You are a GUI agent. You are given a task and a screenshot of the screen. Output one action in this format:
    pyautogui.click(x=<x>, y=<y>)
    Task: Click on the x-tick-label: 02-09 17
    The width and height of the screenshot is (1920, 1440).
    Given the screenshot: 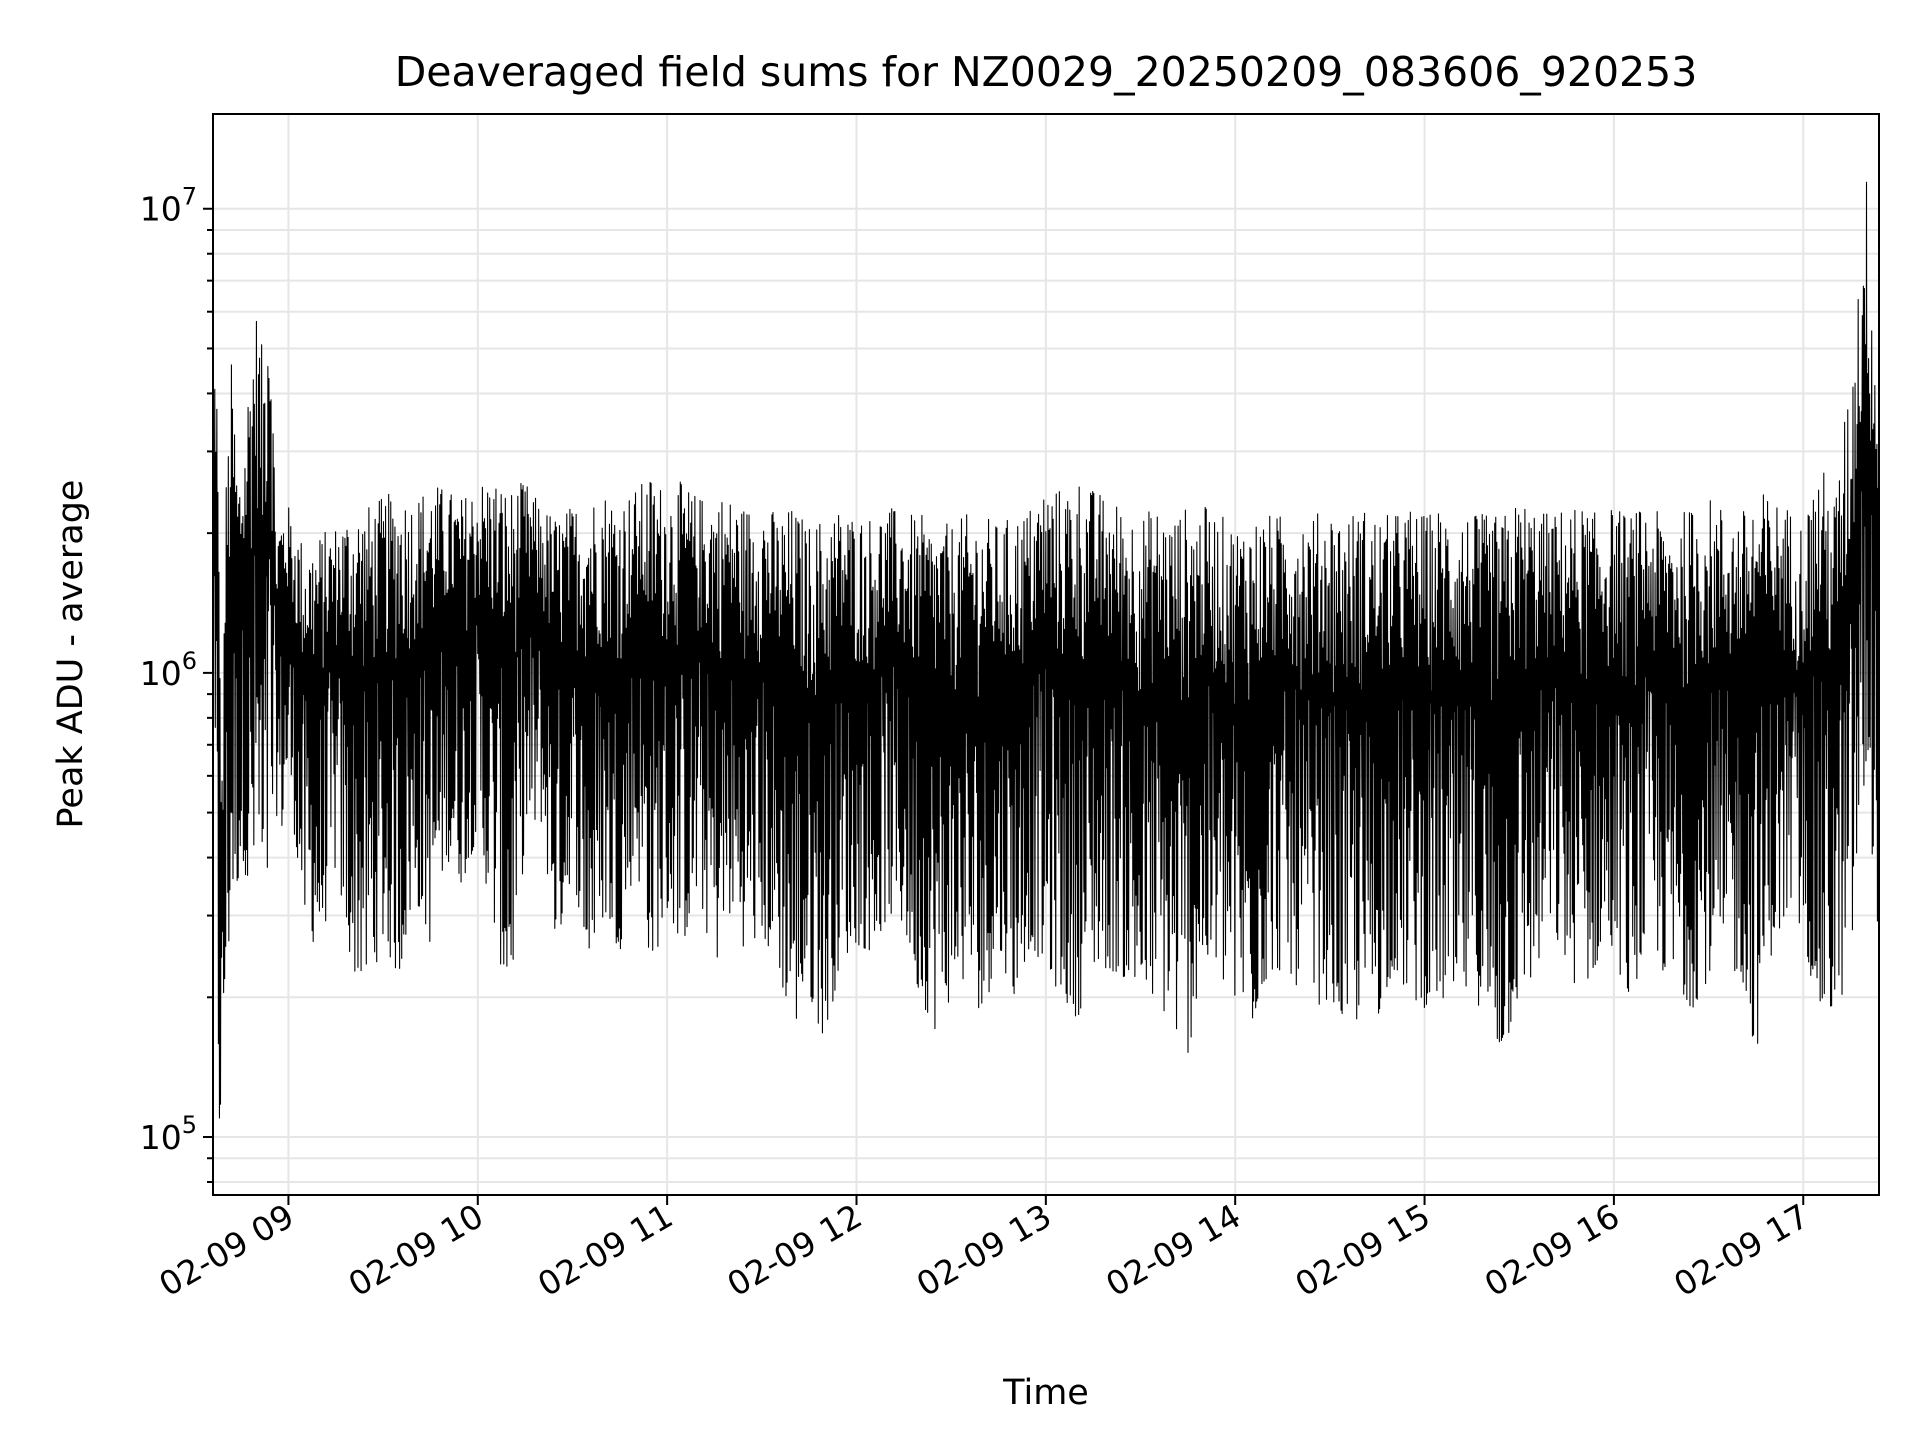 What is the action you would take?
    pyautogui.click(x=1741, y=1250)
    